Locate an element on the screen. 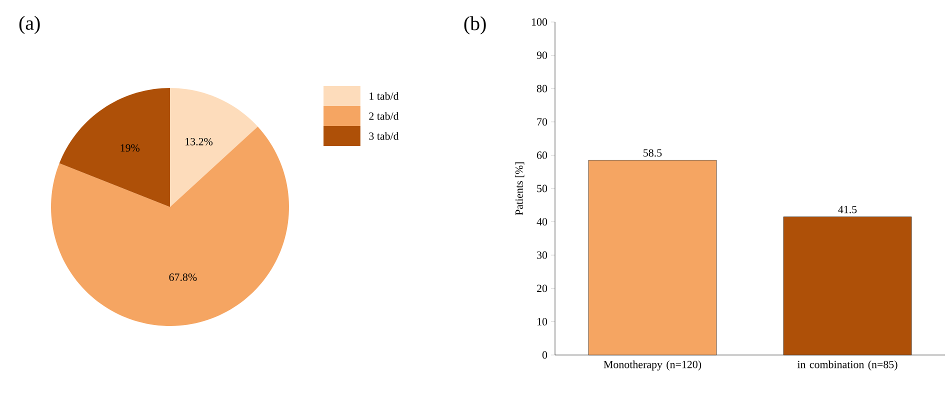 The height and width of the screenshot is (403, 947). y-tick-label: 40 is located at coordinates (542, 222).